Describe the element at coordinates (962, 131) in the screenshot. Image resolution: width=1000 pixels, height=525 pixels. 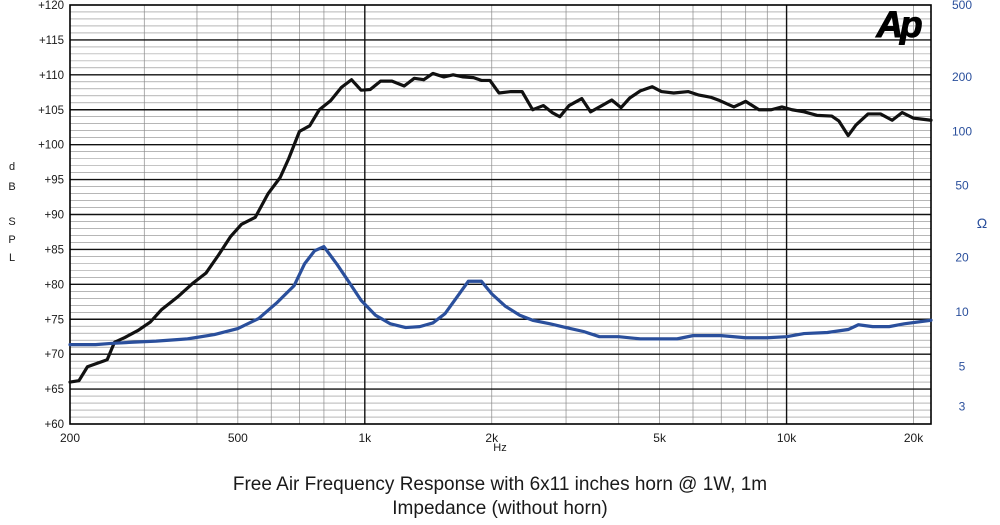
I see `right-y-tick-label: 100` at that location.